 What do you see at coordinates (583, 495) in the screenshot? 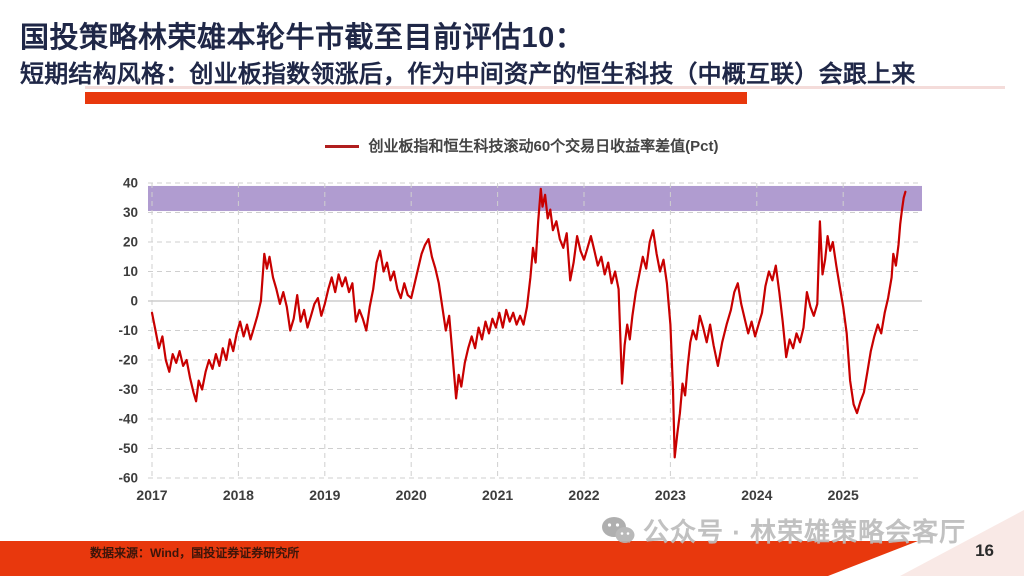
I see `x-tick-label: 2022` at bounding box center [583, 495].